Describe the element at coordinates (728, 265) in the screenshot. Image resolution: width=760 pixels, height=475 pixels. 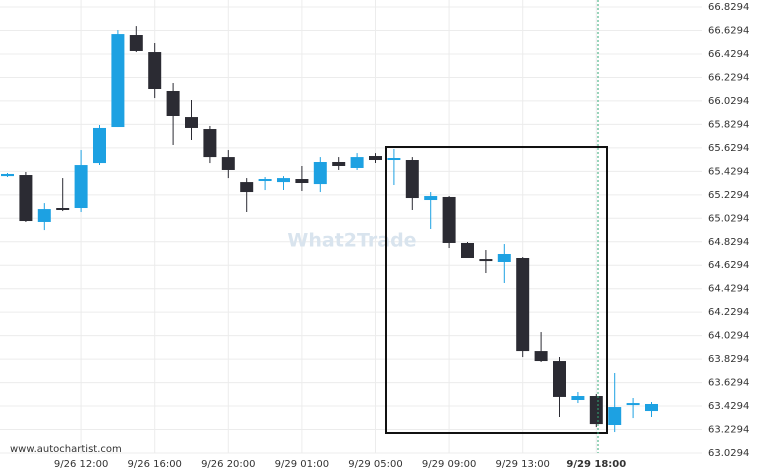
I see `y-tick-label: 64.6294` at that location.